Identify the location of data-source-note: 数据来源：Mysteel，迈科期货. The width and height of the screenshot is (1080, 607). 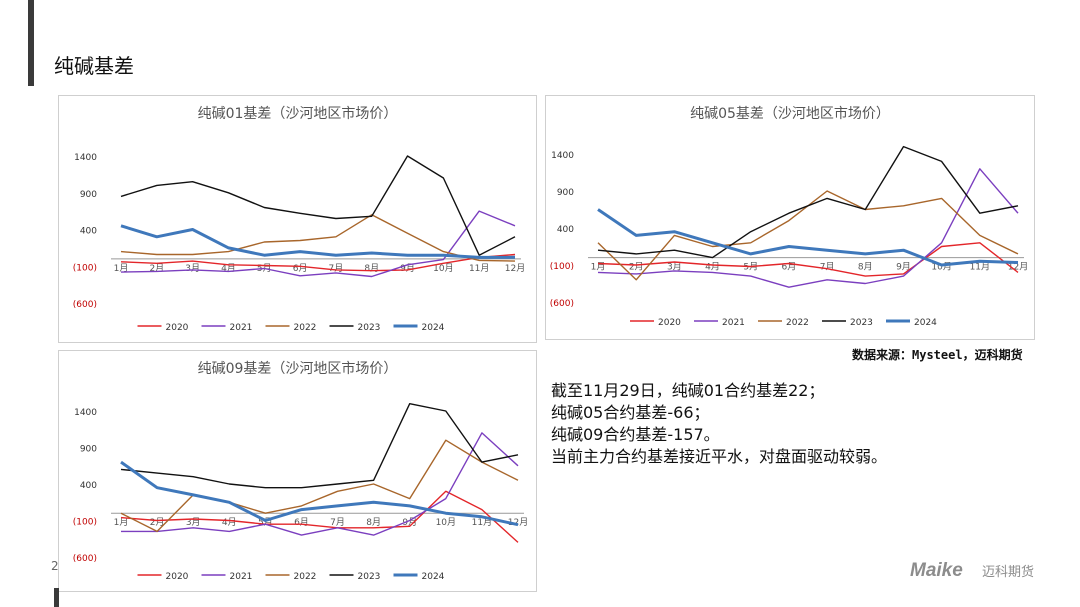
(937, 355).